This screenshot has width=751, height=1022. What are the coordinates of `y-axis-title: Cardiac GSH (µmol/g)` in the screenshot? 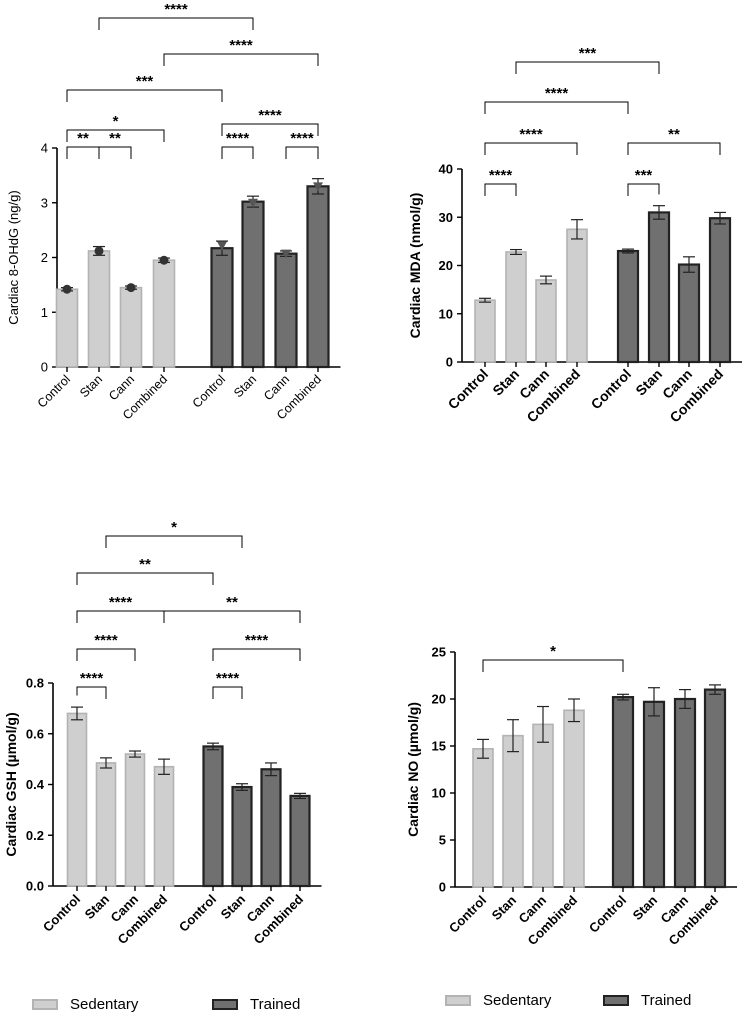 It's located at (11, 784).